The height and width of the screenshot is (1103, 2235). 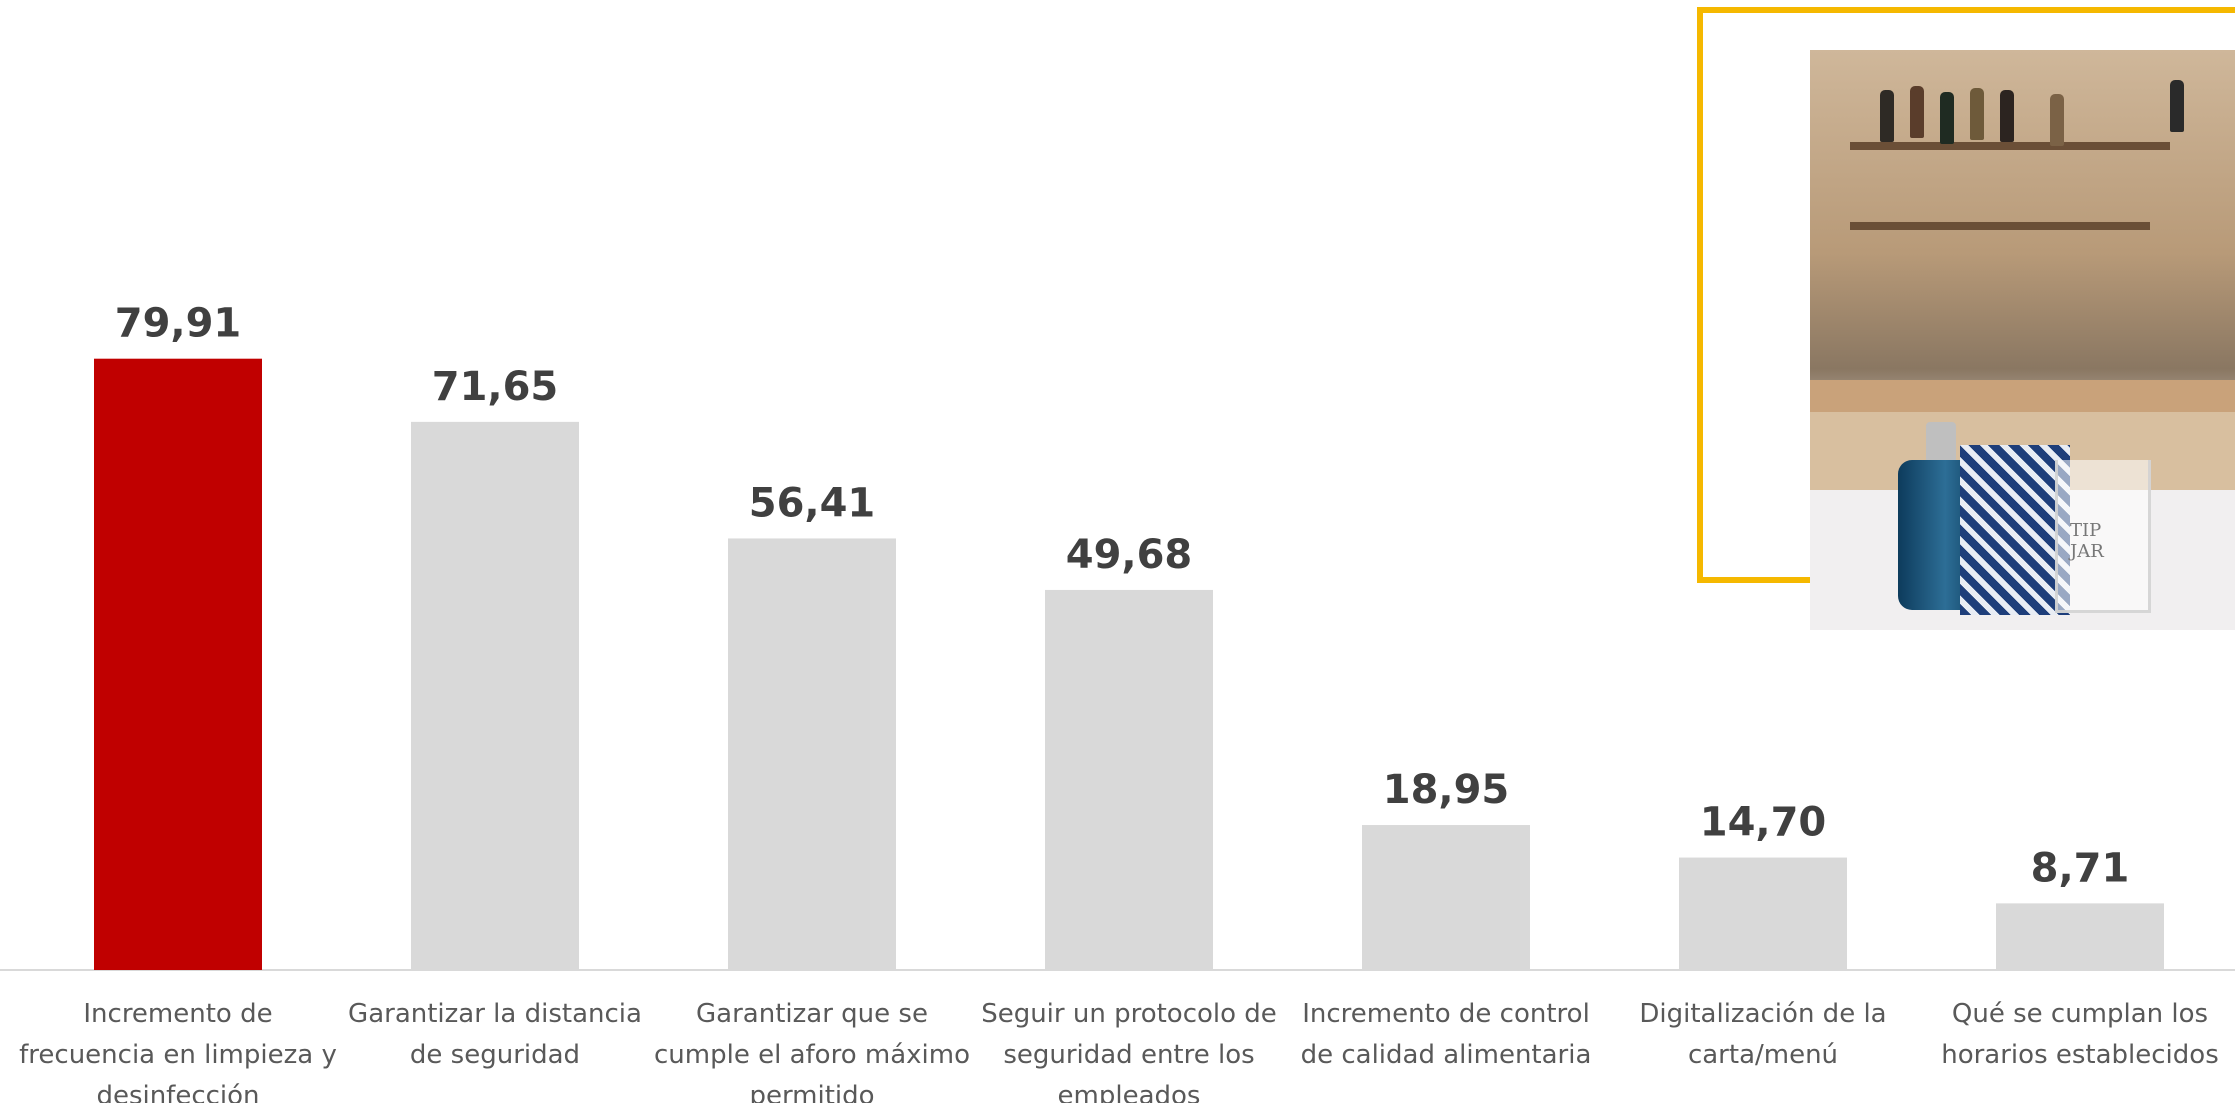 What do you see at coordinates (812, 1014) in the screenshot?
I see `category-label: Garantizar que se` at bounding box center [812, 1014].